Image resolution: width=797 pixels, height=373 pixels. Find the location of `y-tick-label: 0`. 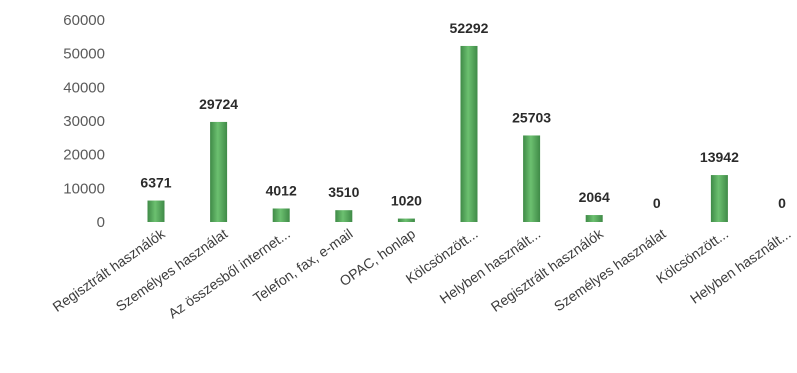

y-tick-label: 0 is located at coordinates (101, 222).